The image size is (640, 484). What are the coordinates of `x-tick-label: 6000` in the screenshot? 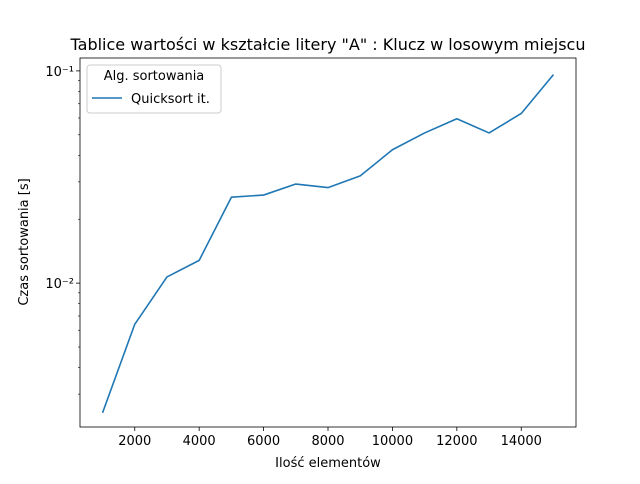 It's located at (263, 441).